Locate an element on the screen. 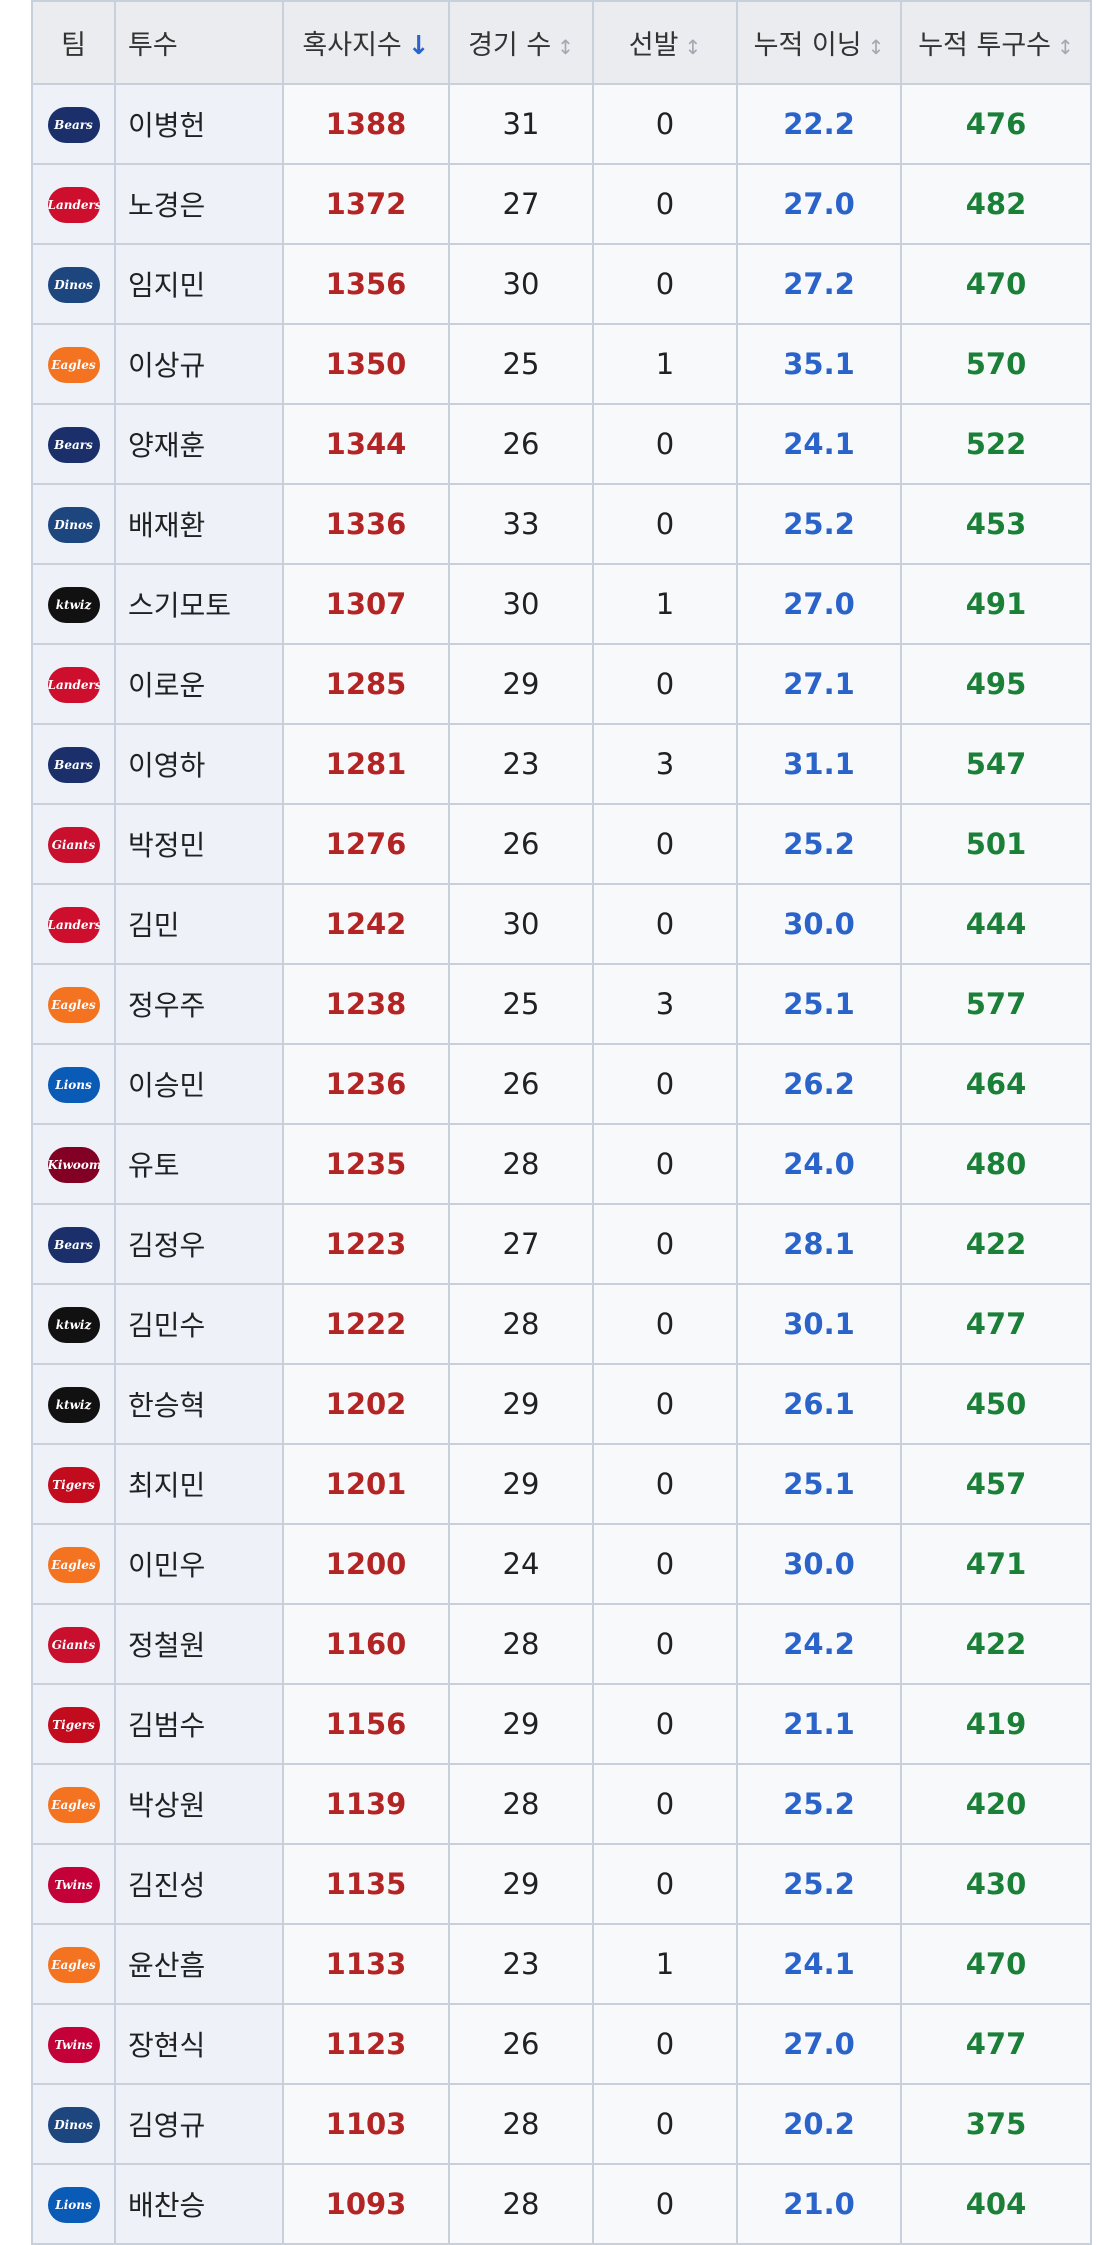  abuse-index: 1276 is located at coordinates (366, 844).